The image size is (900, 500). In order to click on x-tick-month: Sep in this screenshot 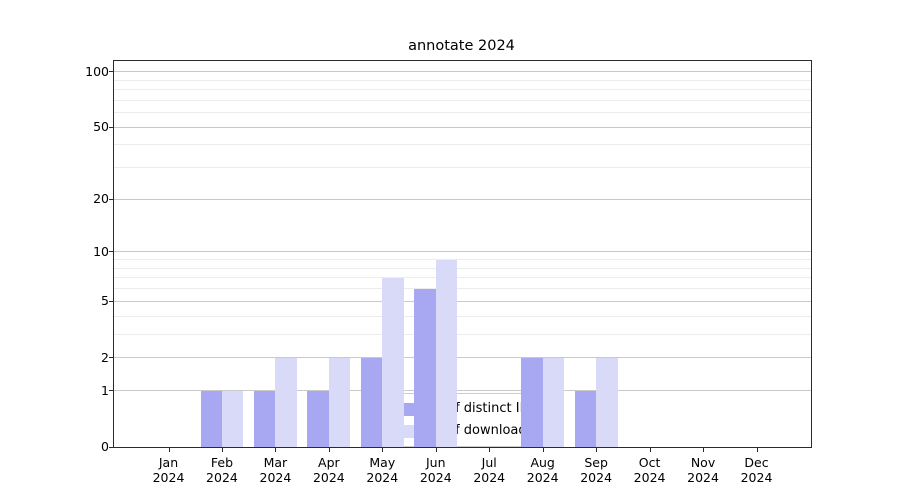, I will do `click(596, 462)`.